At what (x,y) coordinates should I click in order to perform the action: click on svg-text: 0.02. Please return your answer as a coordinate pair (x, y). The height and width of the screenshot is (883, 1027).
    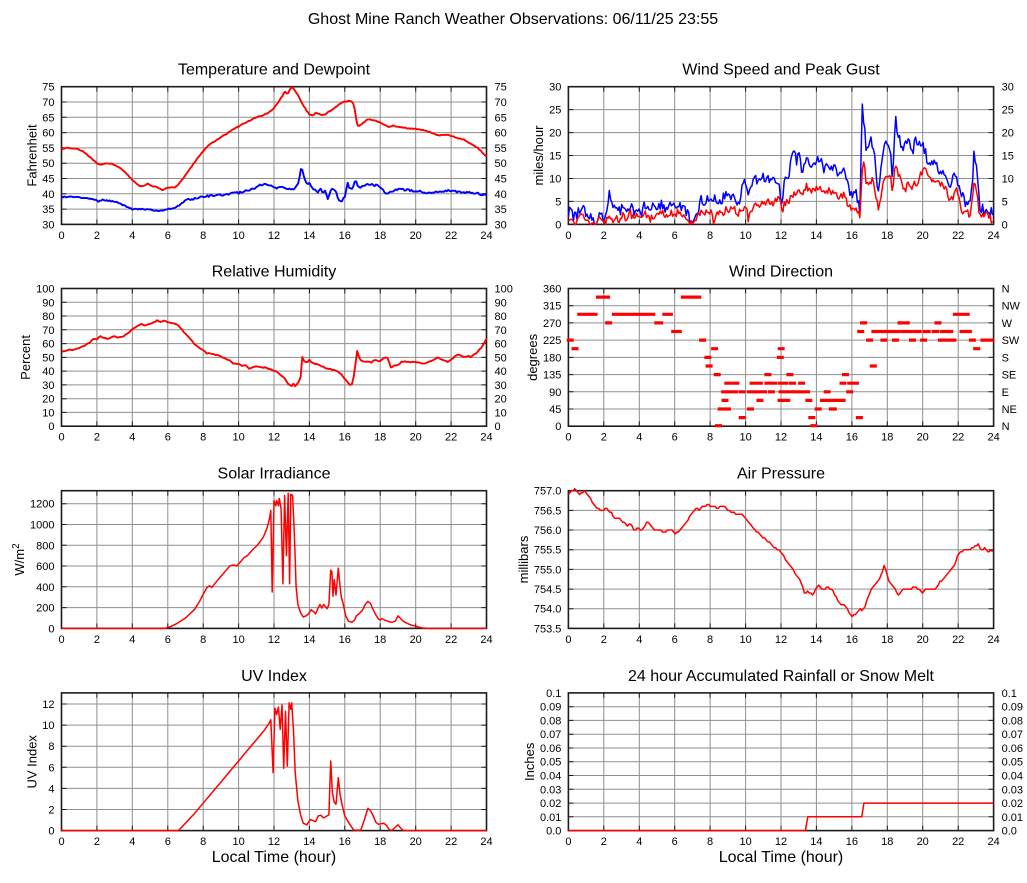
    Looking at the image, I should click on (1012, 804).